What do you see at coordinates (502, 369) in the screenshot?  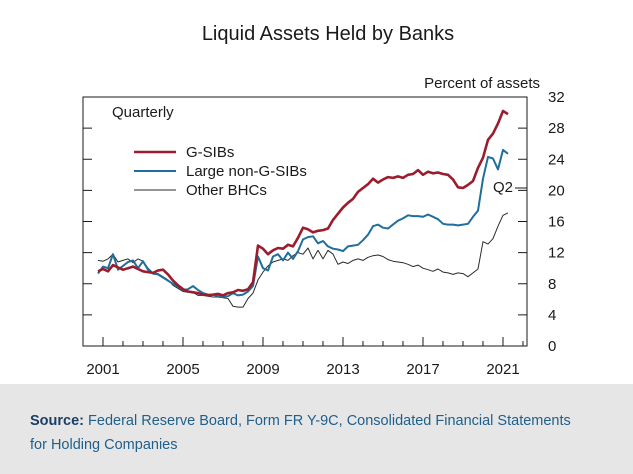 I see `x-tick-label: 2021` at bounding box center [502, 369].